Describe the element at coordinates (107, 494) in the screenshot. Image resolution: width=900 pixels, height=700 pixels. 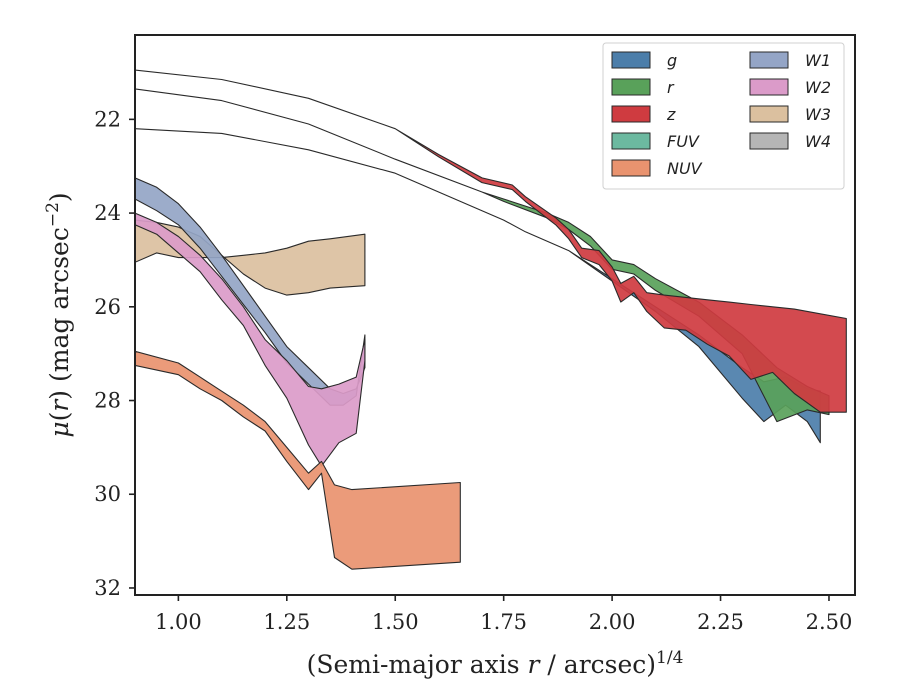
I see `y-tick-label: 30` at that location.